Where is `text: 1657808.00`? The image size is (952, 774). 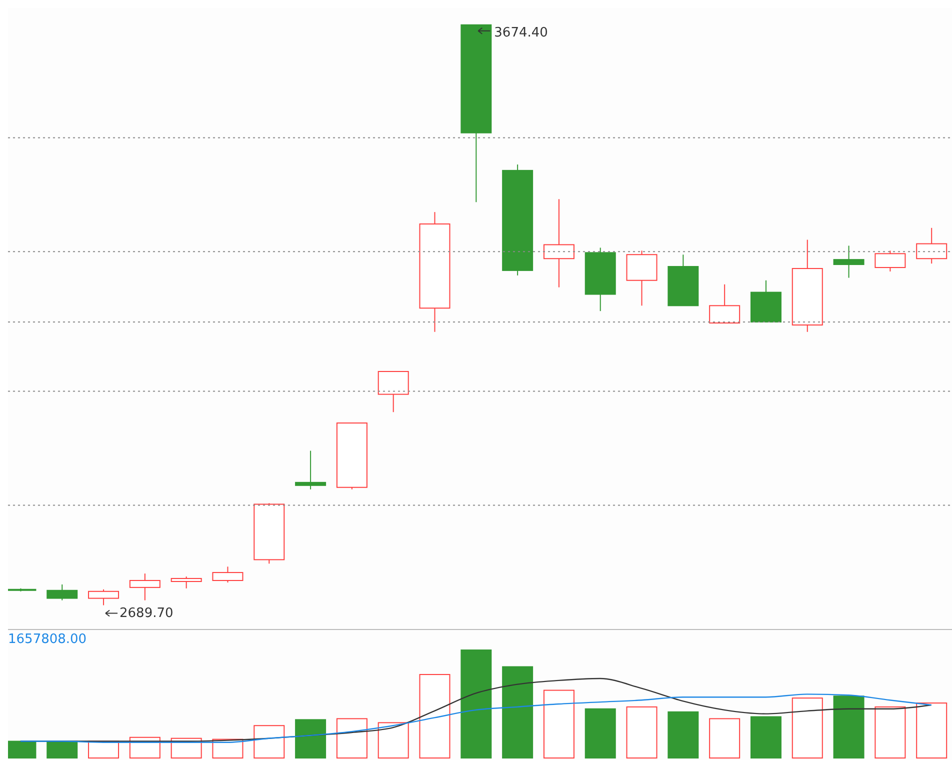
text: 1657808.00 is located at coordinates (47, 639).